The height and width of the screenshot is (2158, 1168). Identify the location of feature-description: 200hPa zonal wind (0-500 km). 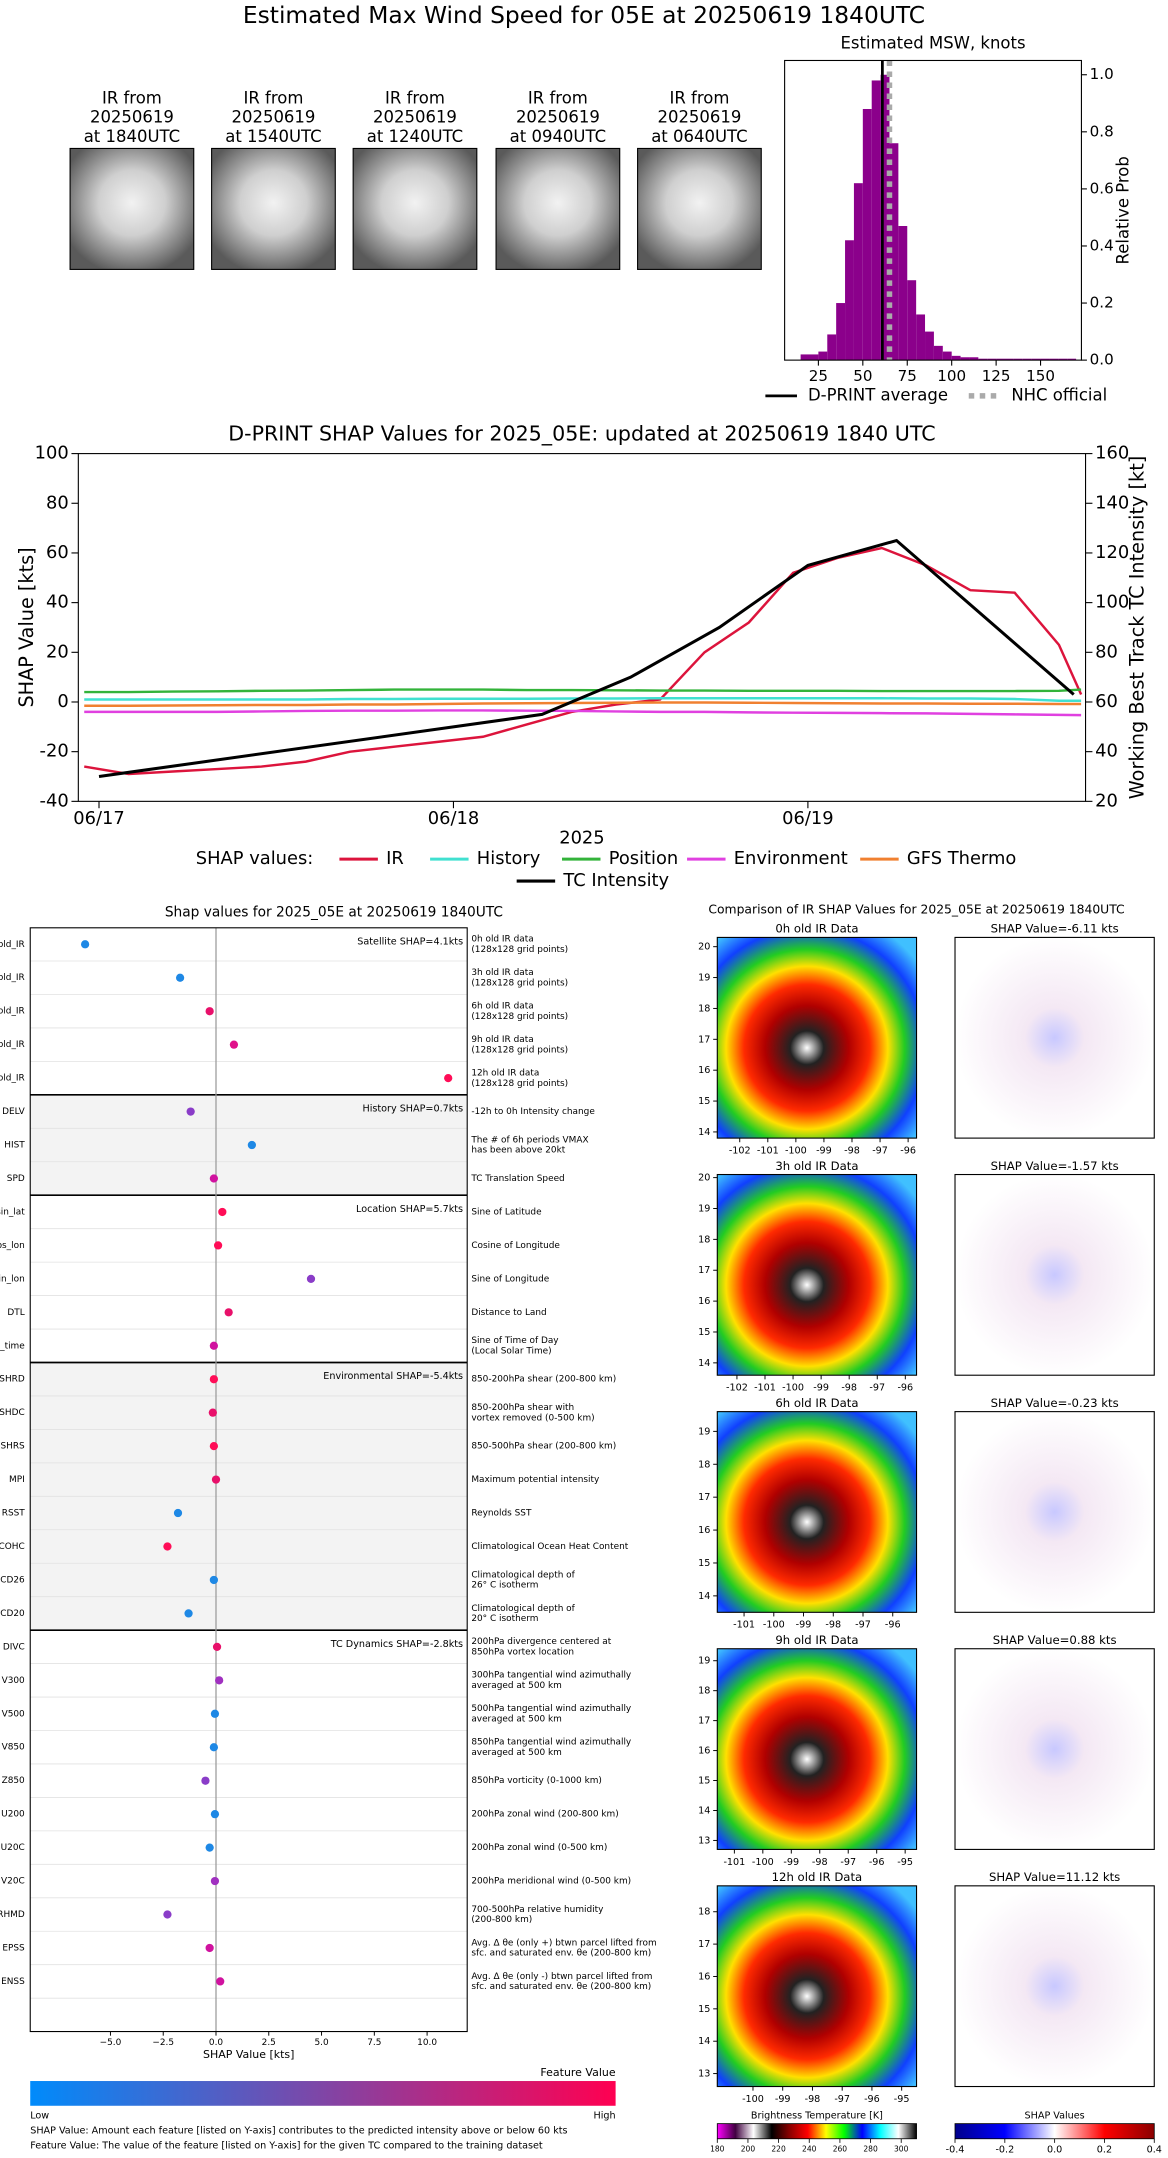
(539, 1848).